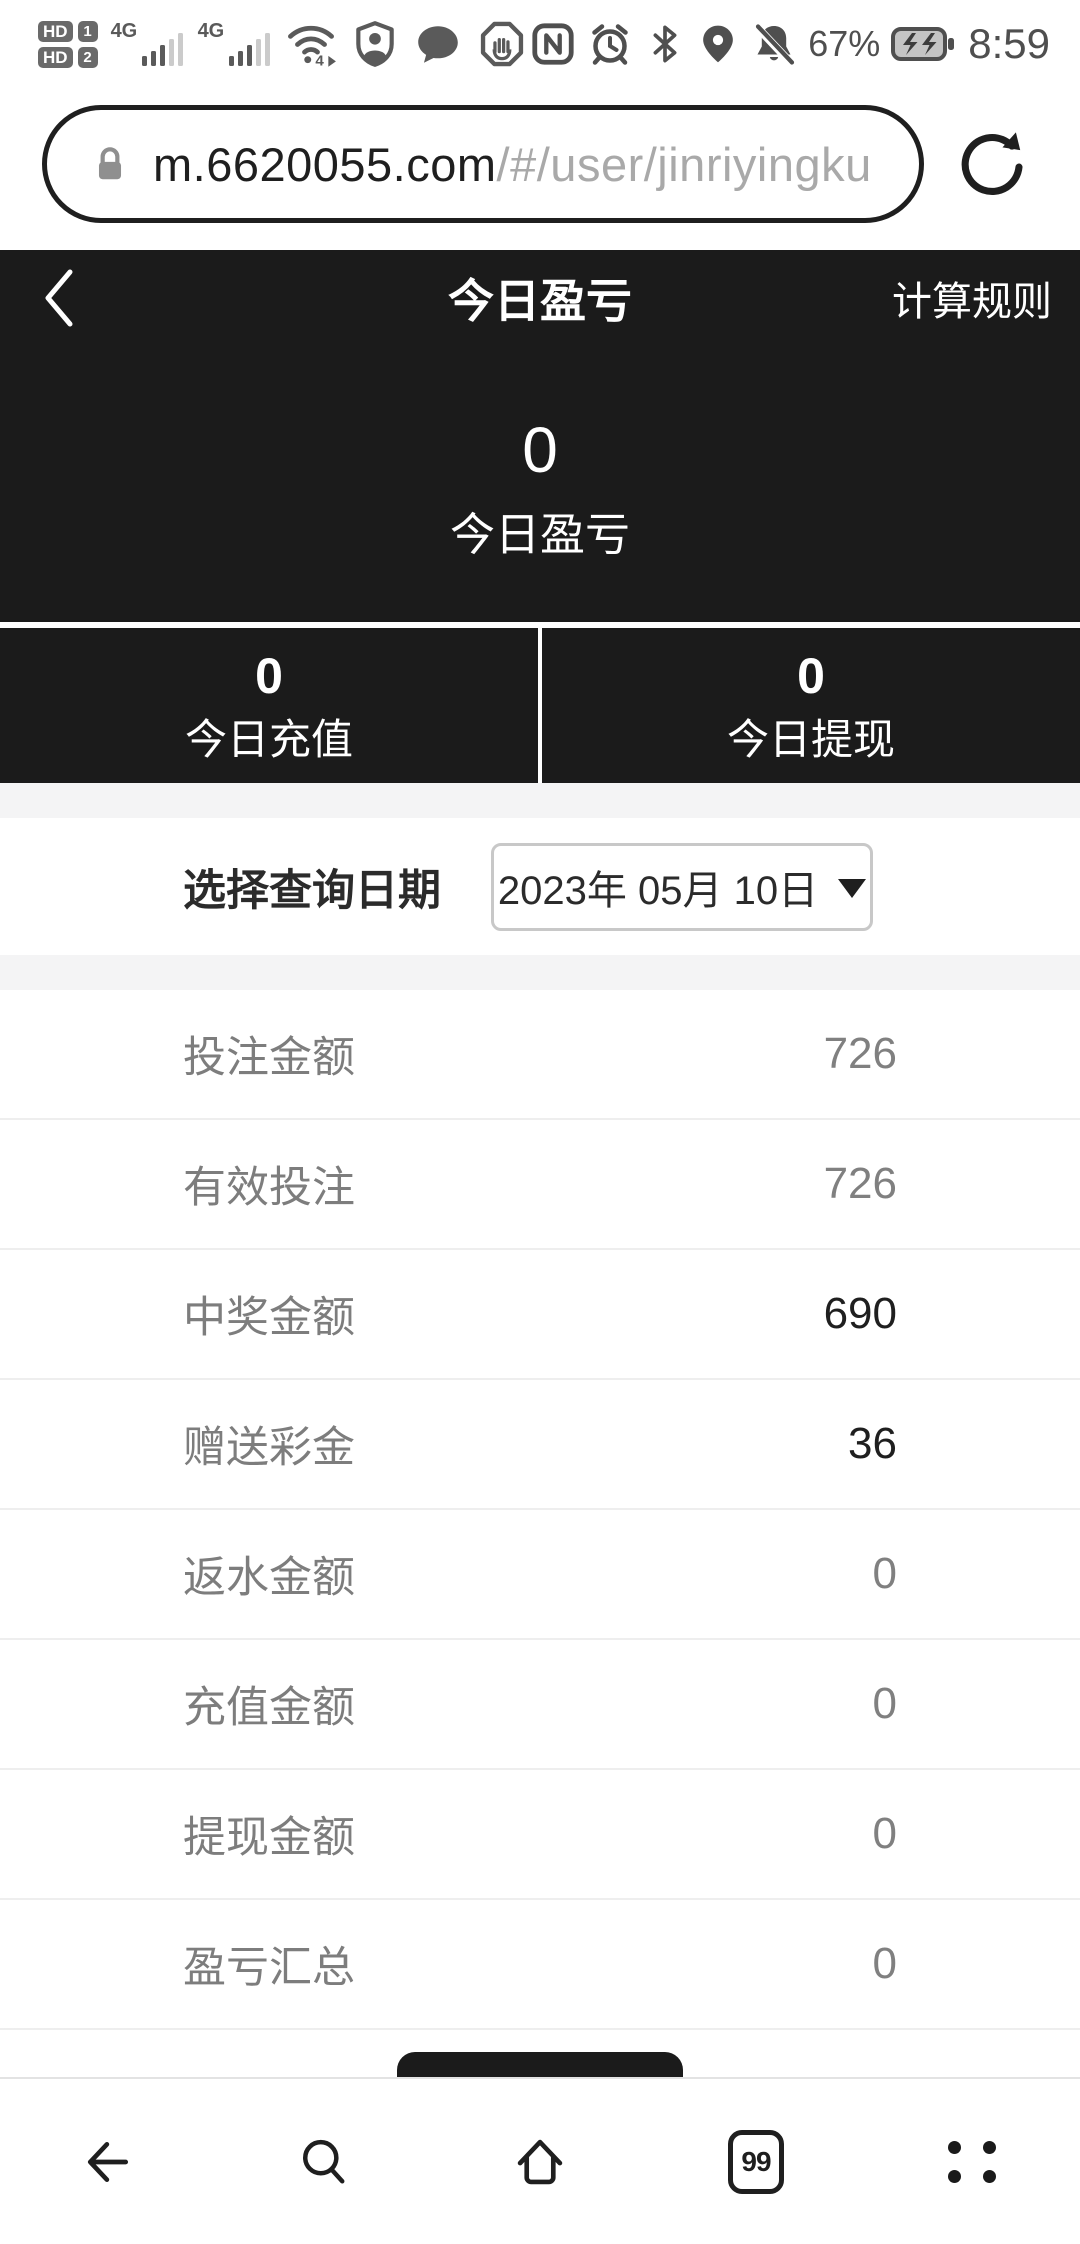 The image size is (1080, 2244). Describe the element at coordinates (665, 44) in the screenshot. I see `bluetooth-icon` at that location.